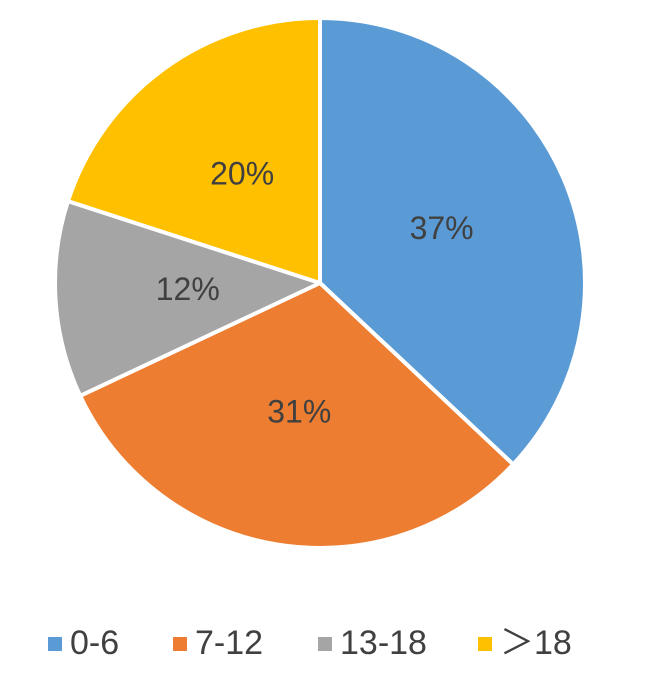 This screenshot has height=688, width=649. Describe the element at coordinates (536, 643) in the screenshot. I see `legend-label: ＞18` at that location.